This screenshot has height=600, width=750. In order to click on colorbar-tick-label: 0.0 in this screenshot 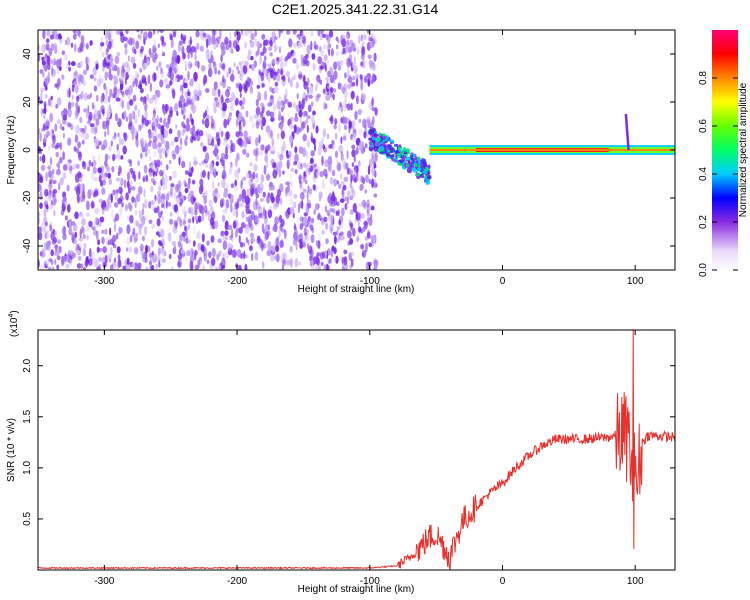, I will do `click(703, 270)`.